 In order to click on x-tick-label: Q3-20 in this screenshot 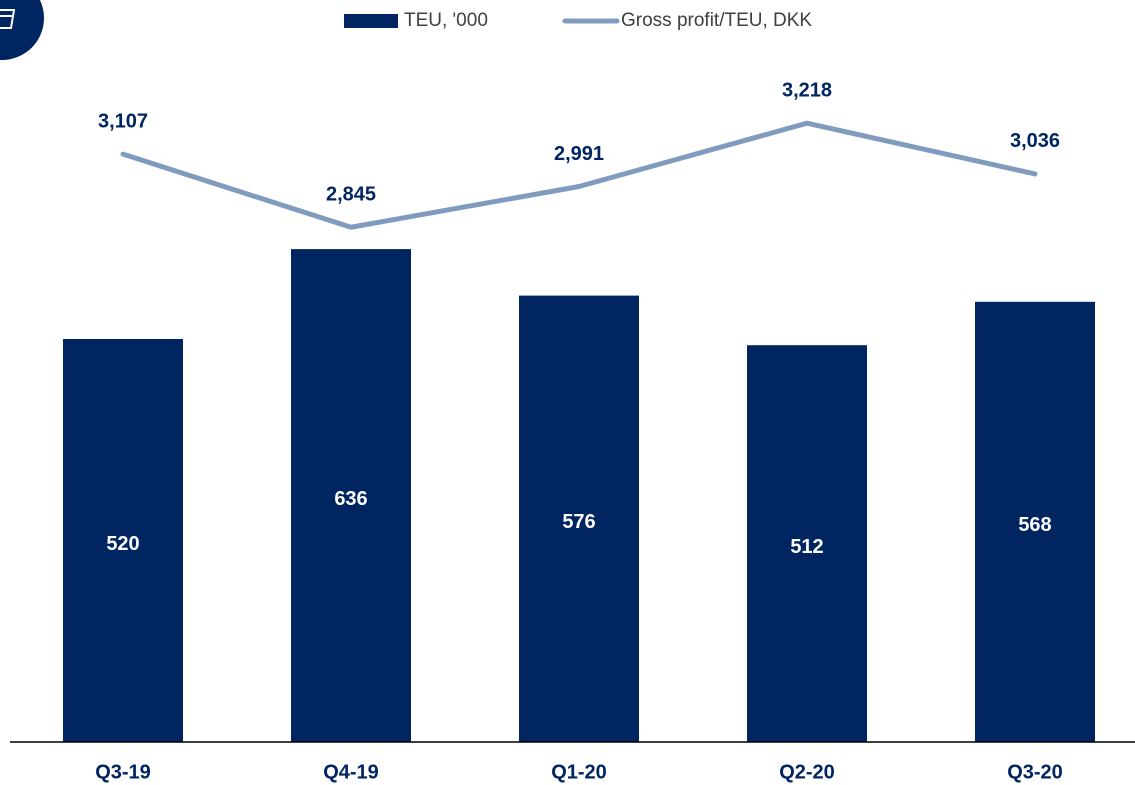, I will do `click(1035, 772)`.